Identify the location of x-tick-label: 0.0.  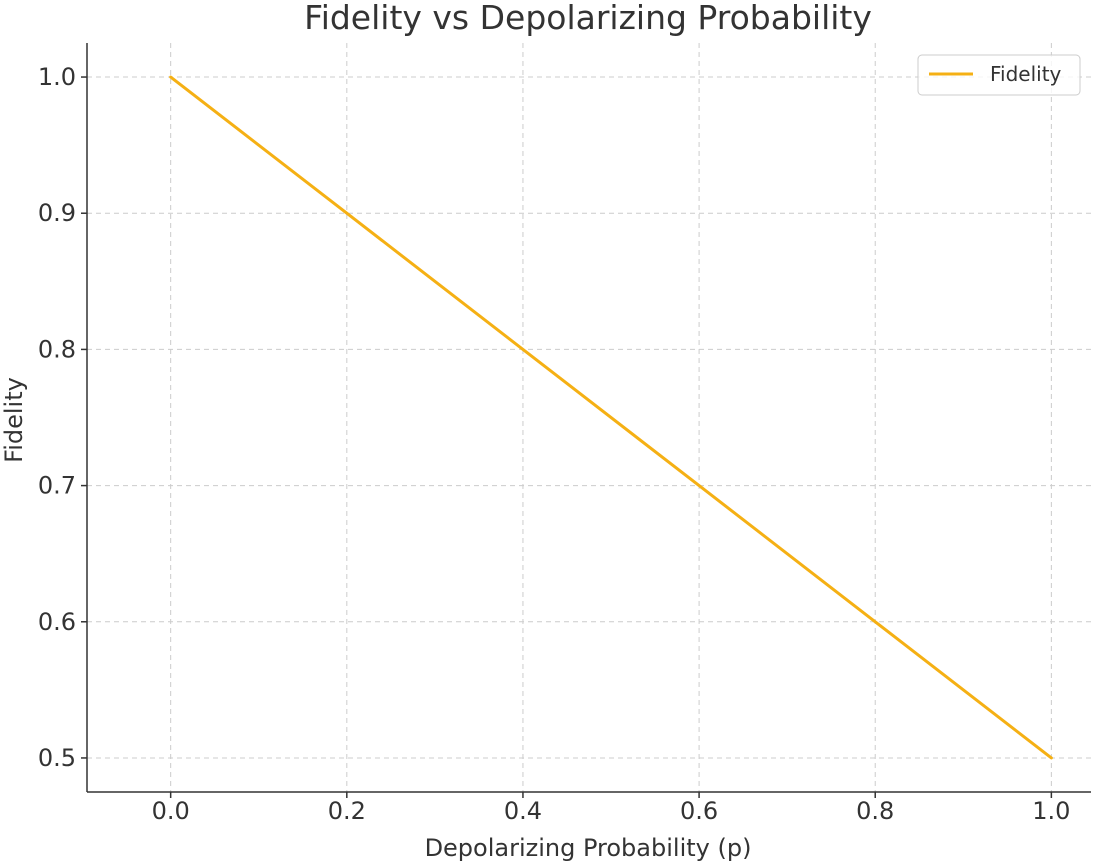
(171, 811).